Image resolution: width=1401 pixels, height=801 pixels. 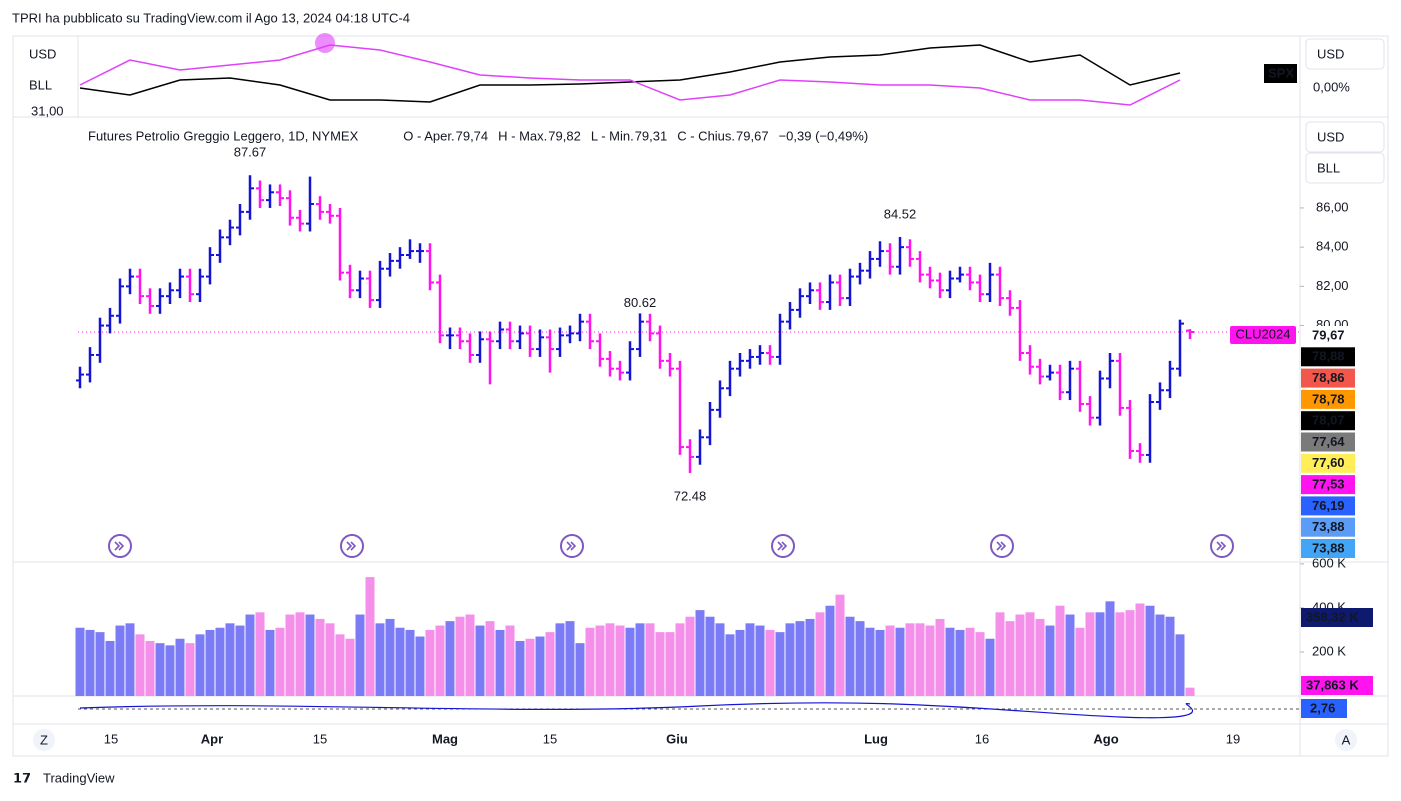 I want to click on axis-label: 31,00, so click(x=47, y=110).